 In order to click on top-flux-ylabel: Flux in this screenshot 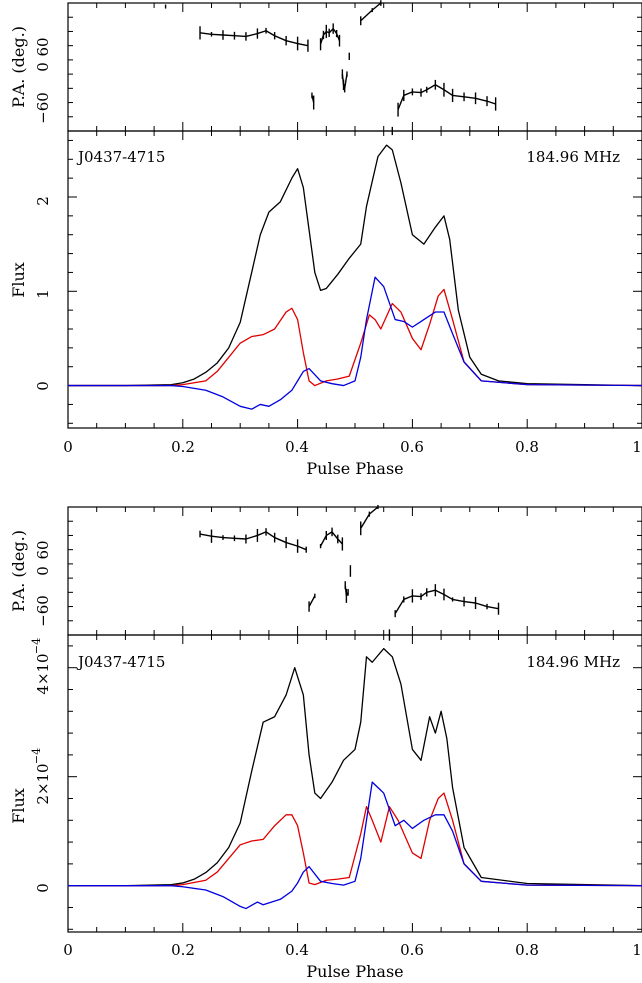, I will do `click(18, 280)`.